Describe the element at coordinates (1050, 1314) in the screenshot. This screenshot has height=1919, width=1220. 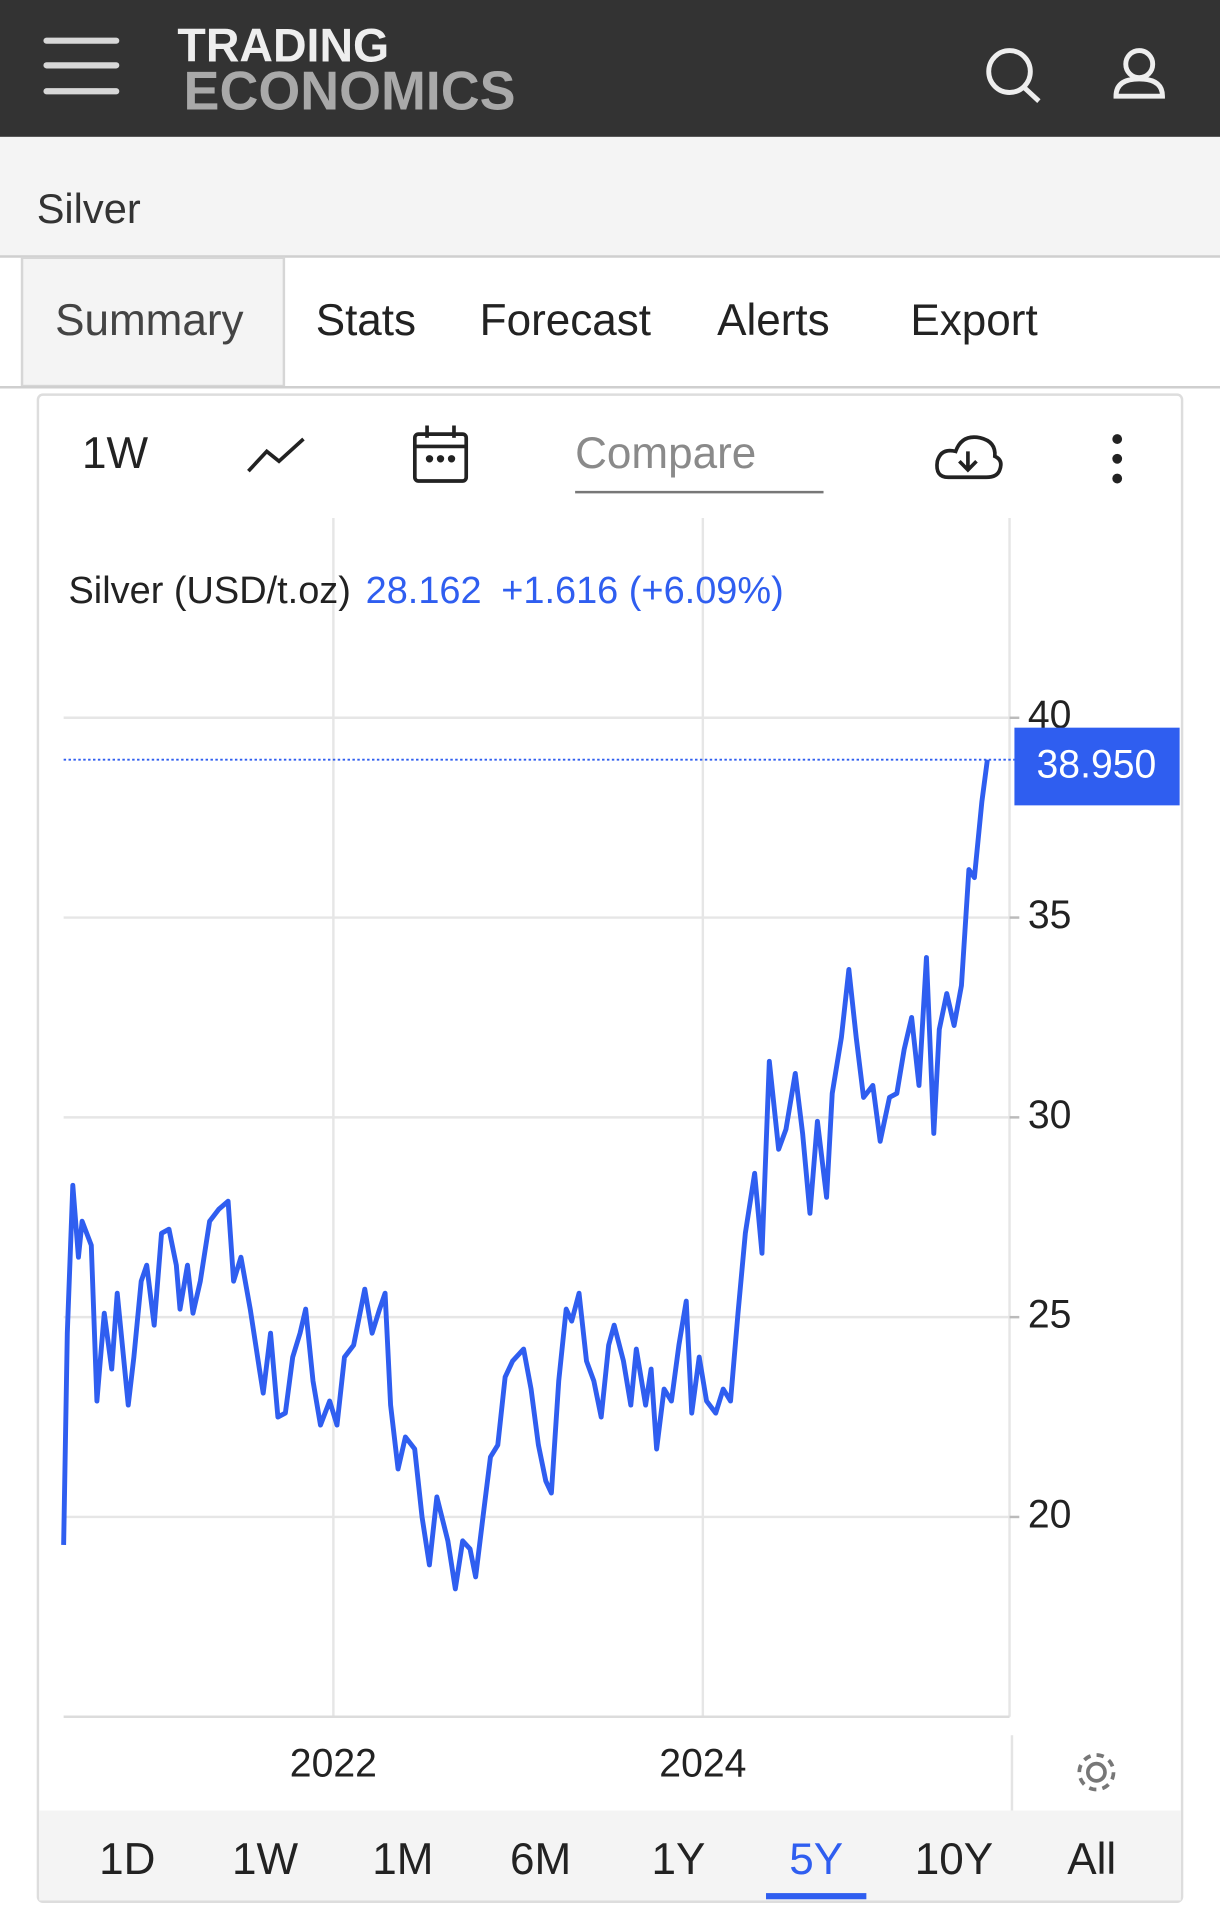
I see `y-tick-label: 25` at that location.